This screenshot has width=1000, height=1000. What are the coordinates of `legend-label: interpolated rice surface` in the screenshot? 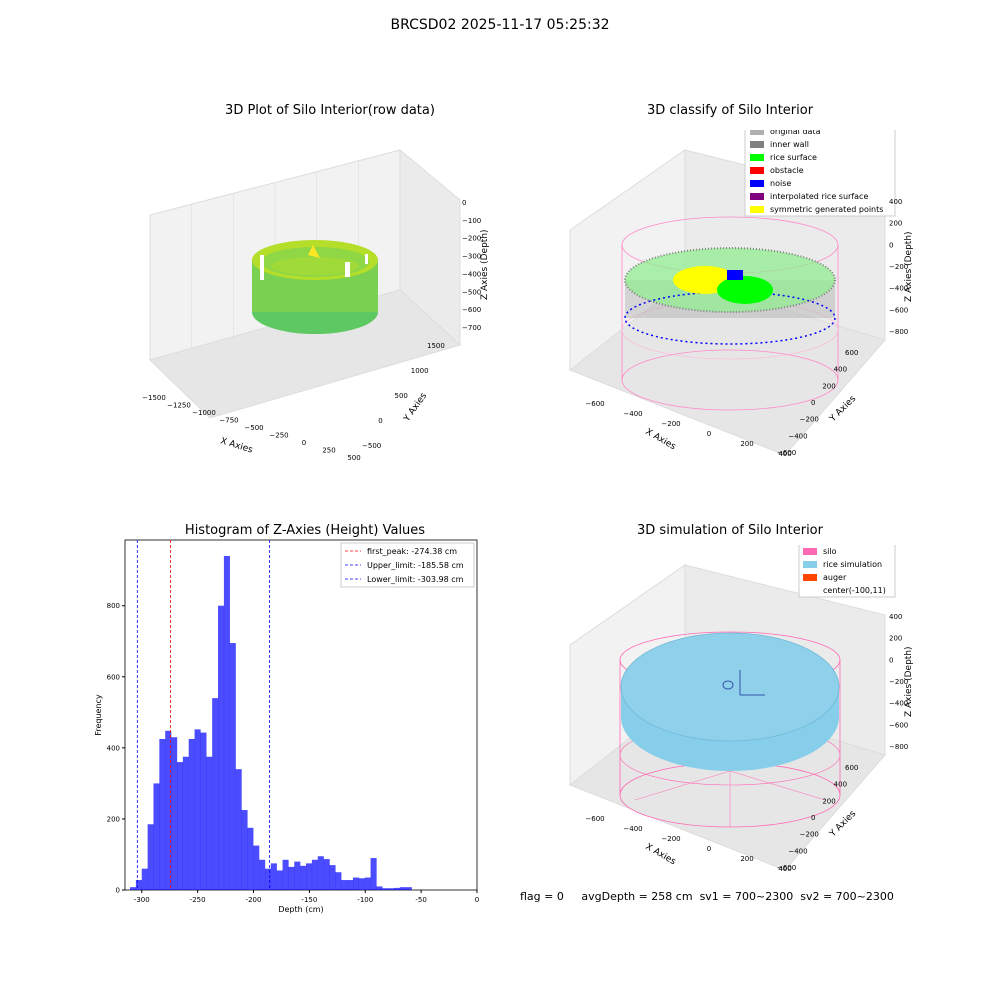 It's located at (819, 196).